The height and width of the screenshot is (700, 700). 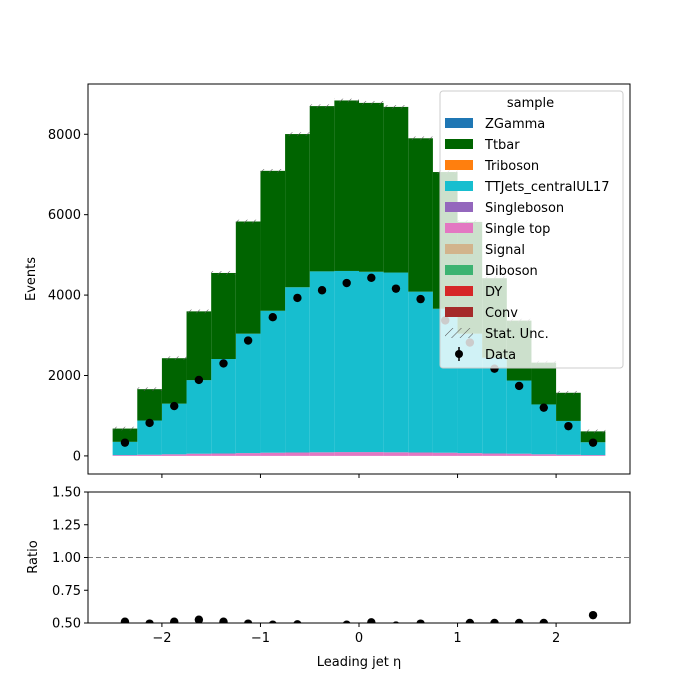 What do you see at coordinates (459, 144) in the screenshot?
I see `legend-swatch-ttbar` at bounding box center [459, 144].